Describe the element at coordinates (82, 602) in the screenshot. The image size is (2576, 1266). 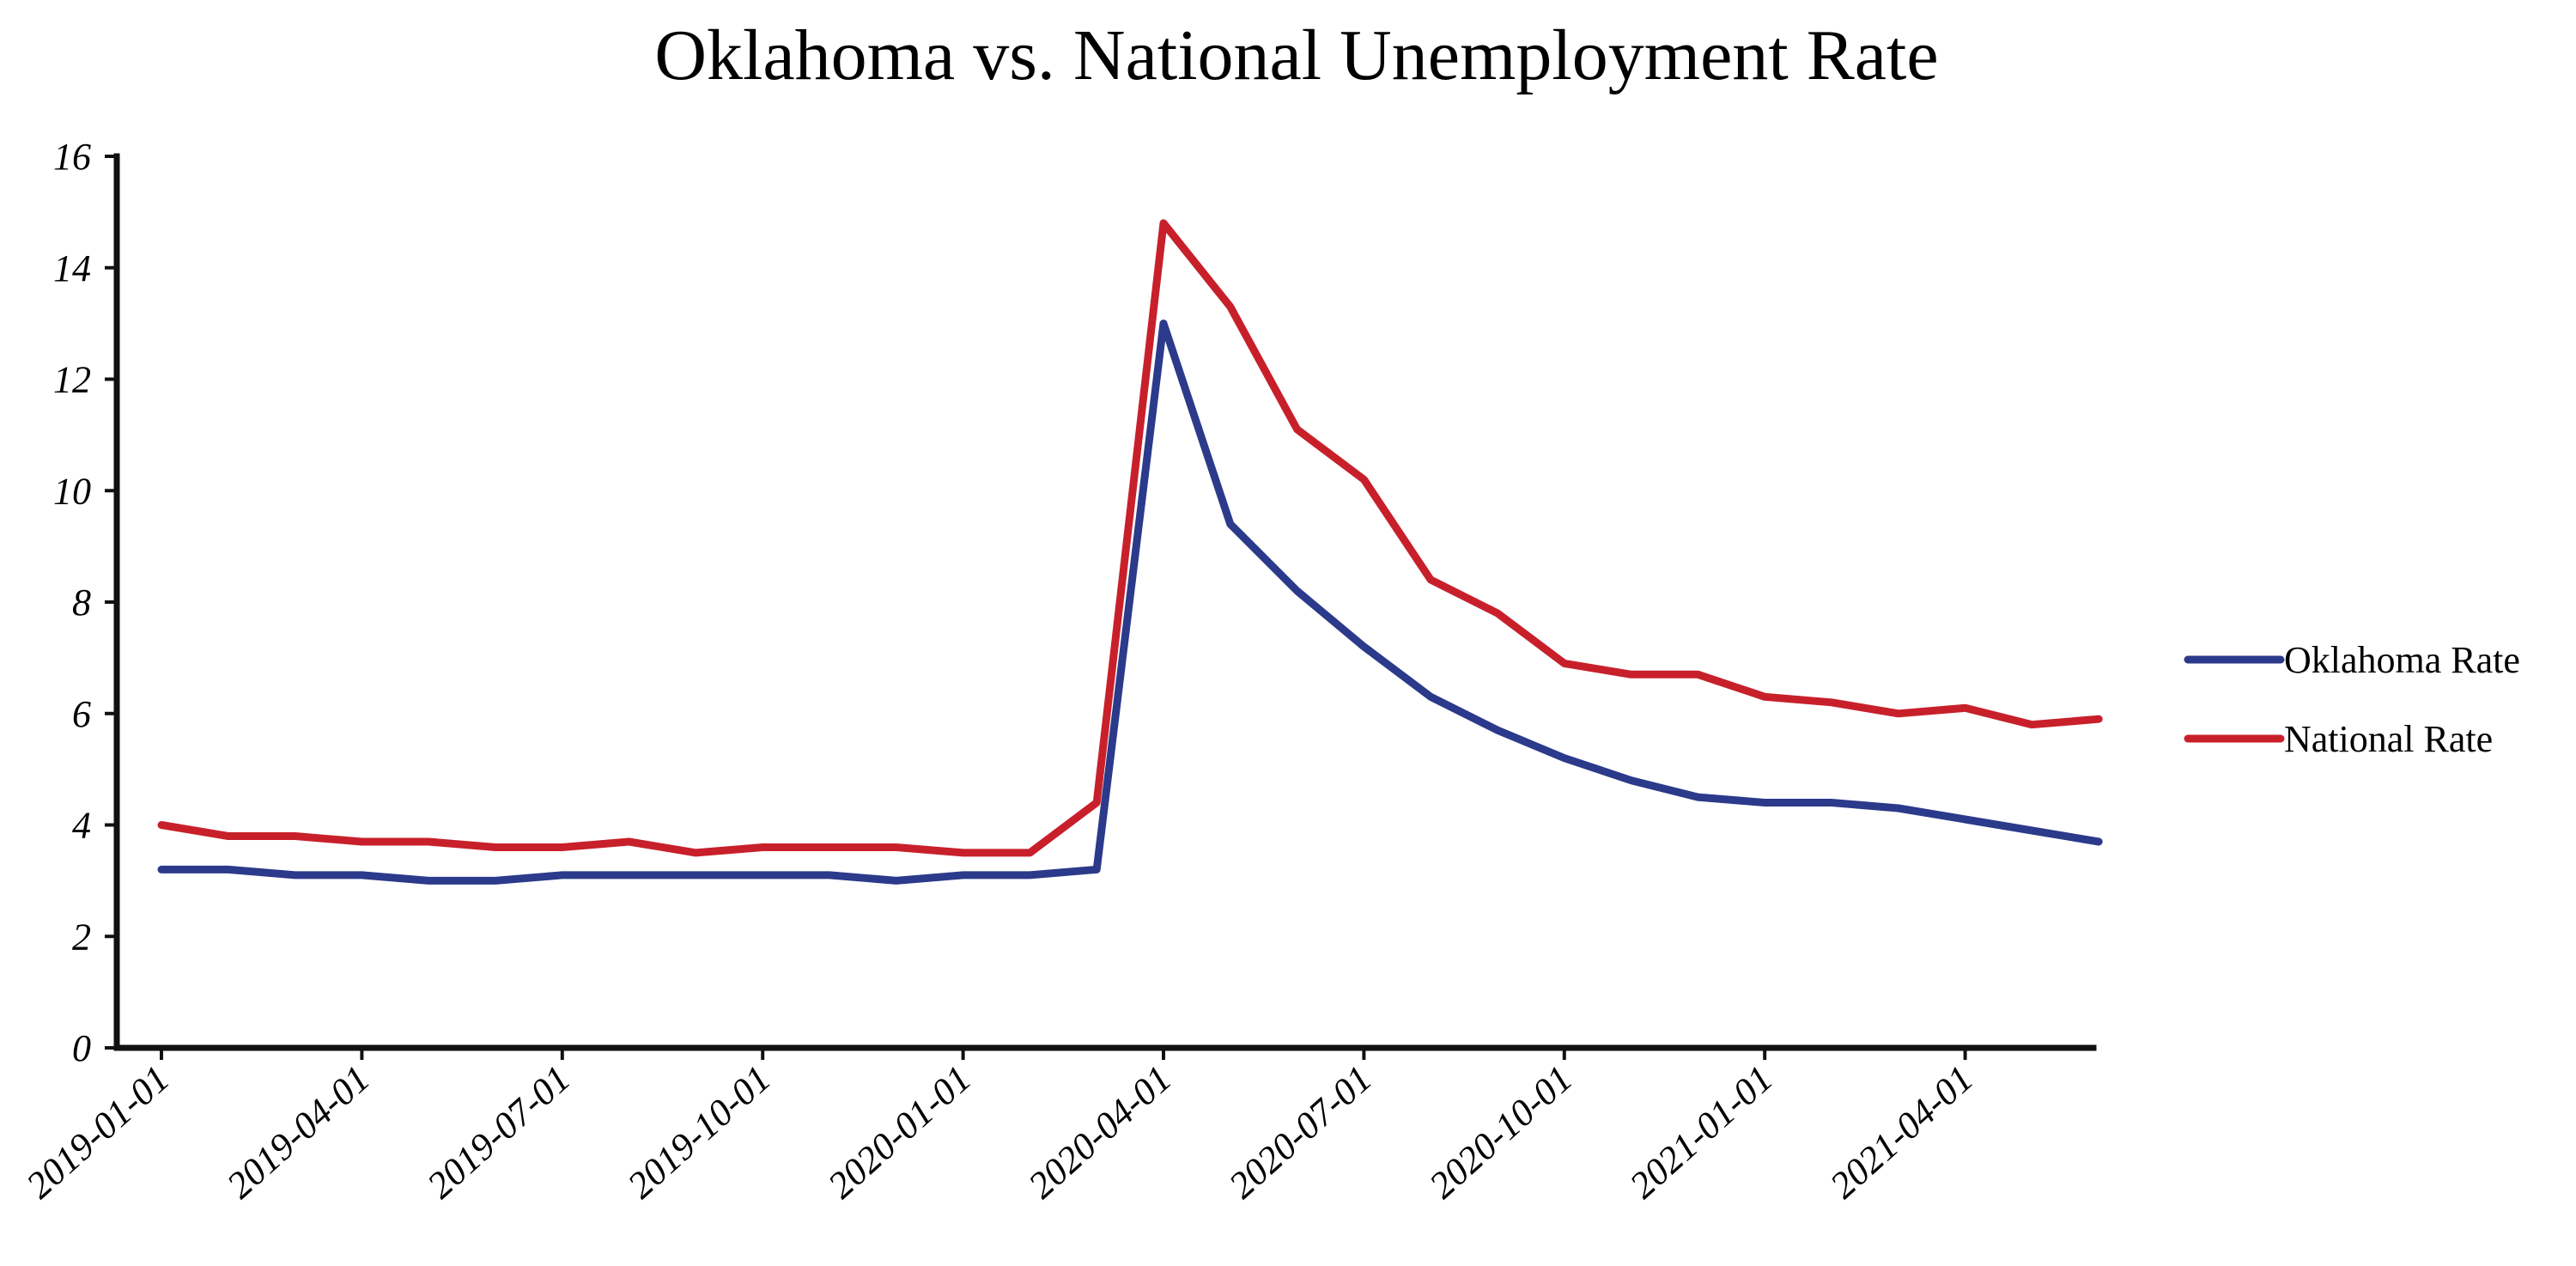
I see `y-tick-label: 8` at that location.